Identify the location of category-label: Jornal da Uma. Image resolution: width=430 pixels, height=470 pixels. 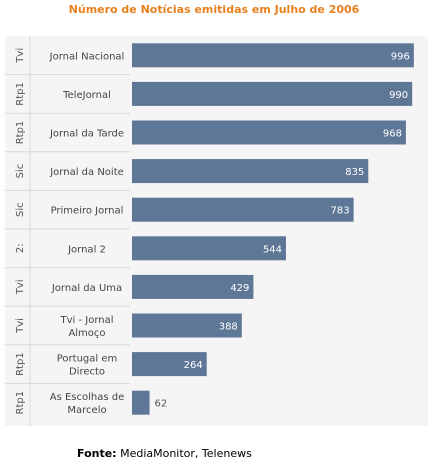
(86, 288).